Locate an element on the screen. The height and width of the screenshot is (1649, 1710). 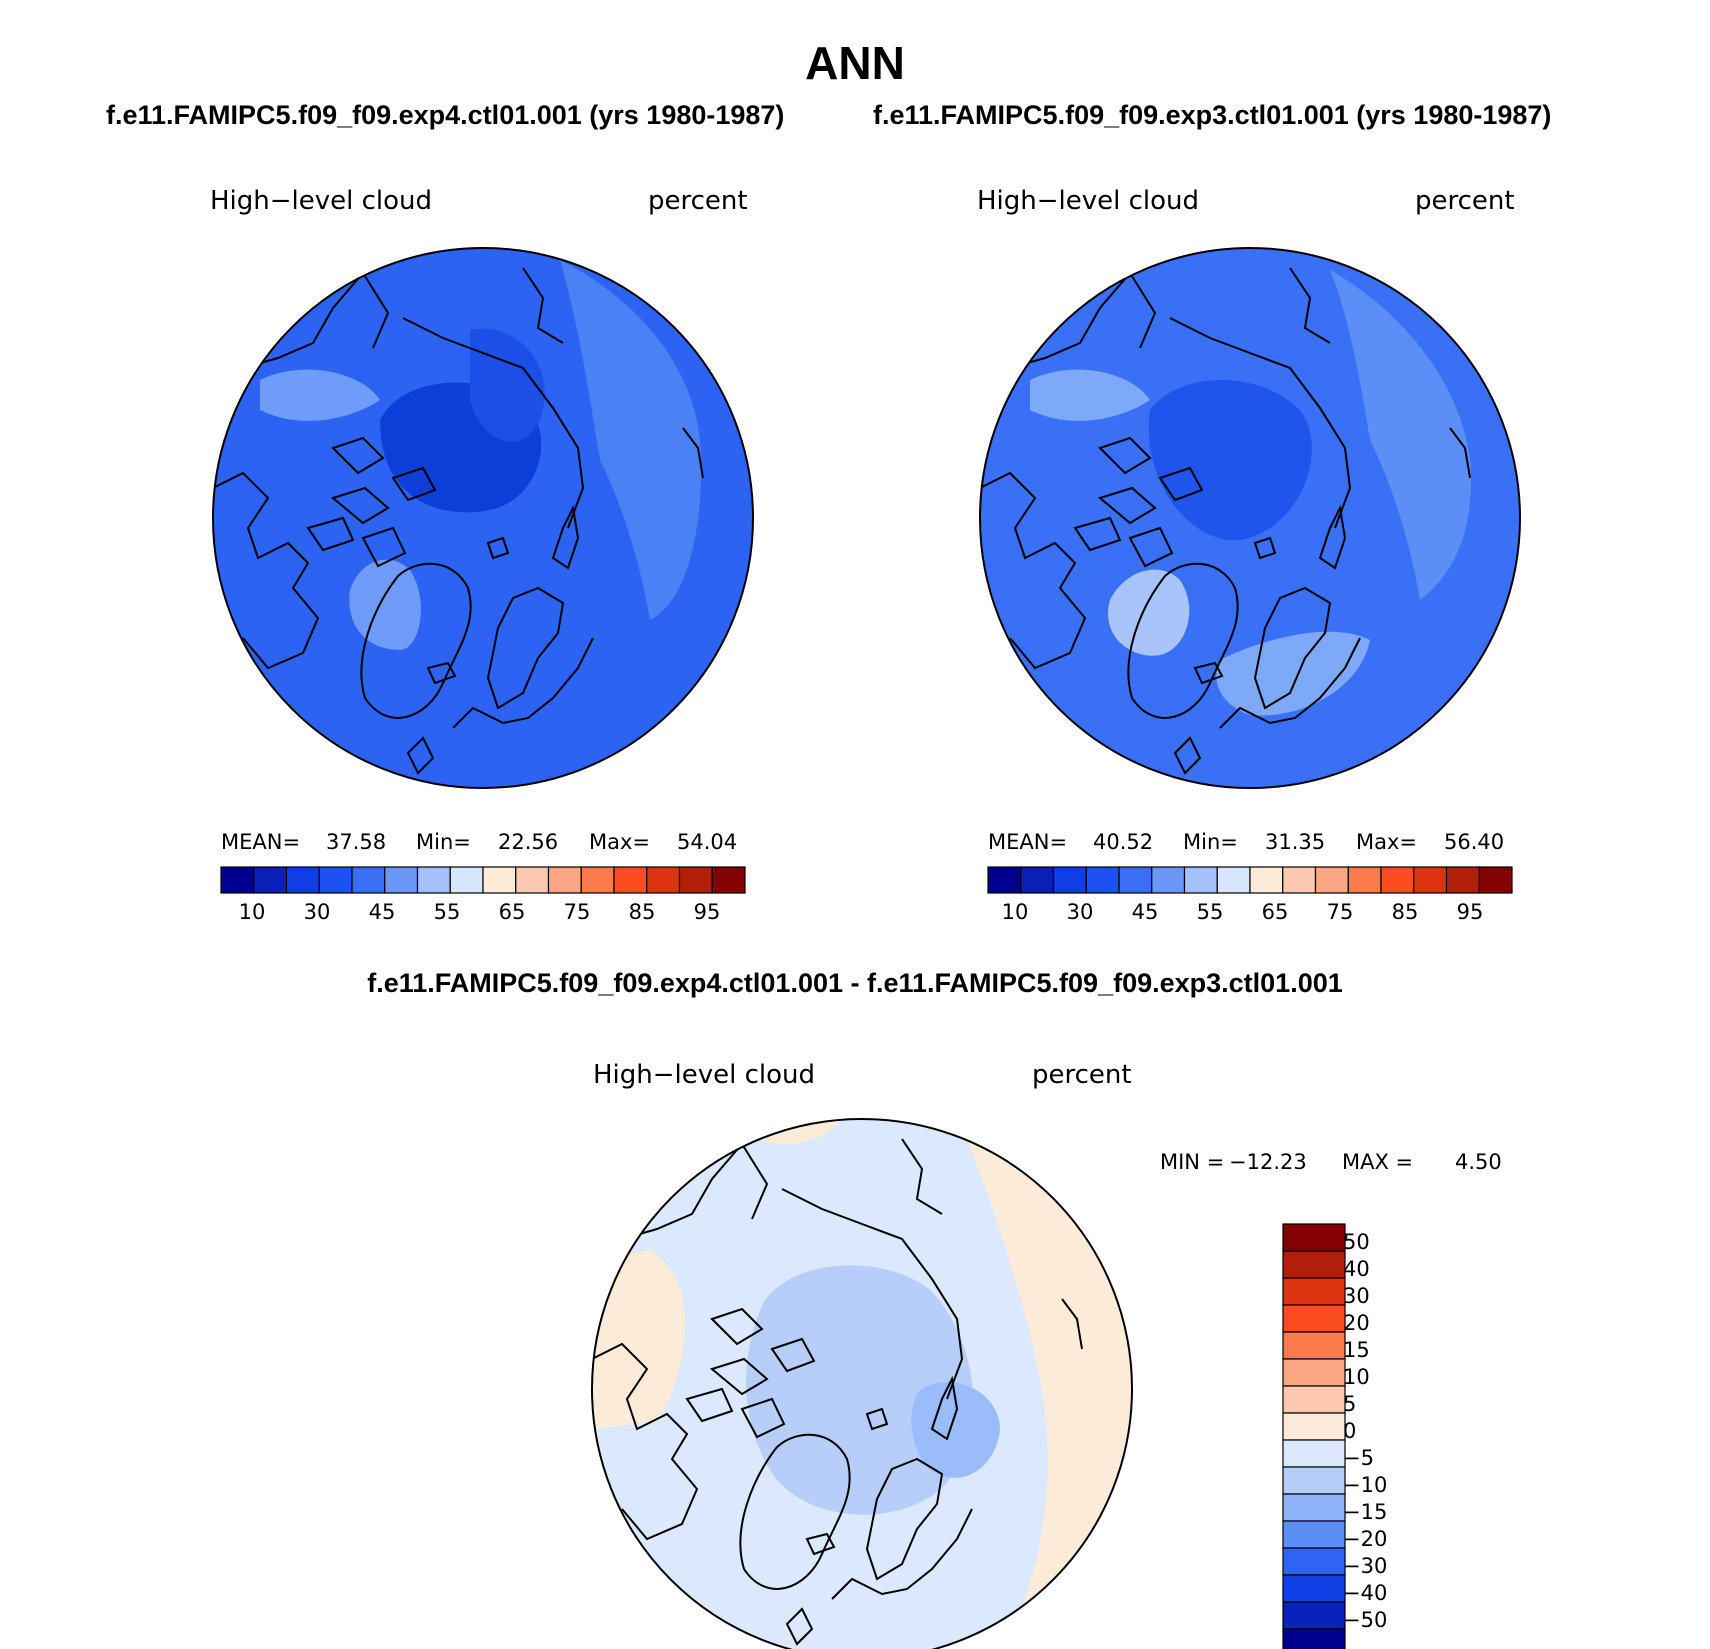
cbar-tick-diff: −30 is located at coordinates (1365, 1566).